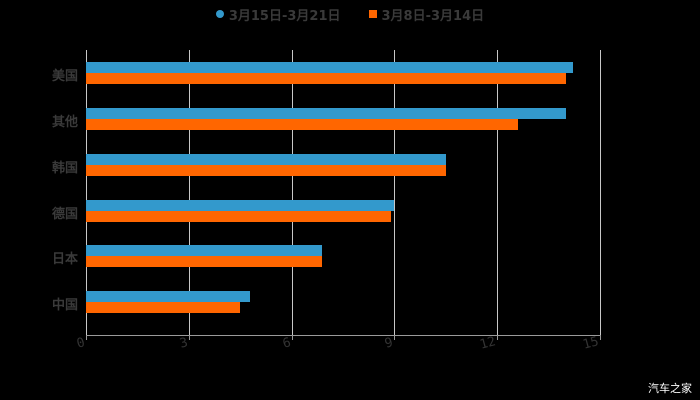 This screenshot has height=400, width=700. Describe the element at coordinates (372, 14) in the screenshot. I see `legend-swatch-orange-icon` at that location.